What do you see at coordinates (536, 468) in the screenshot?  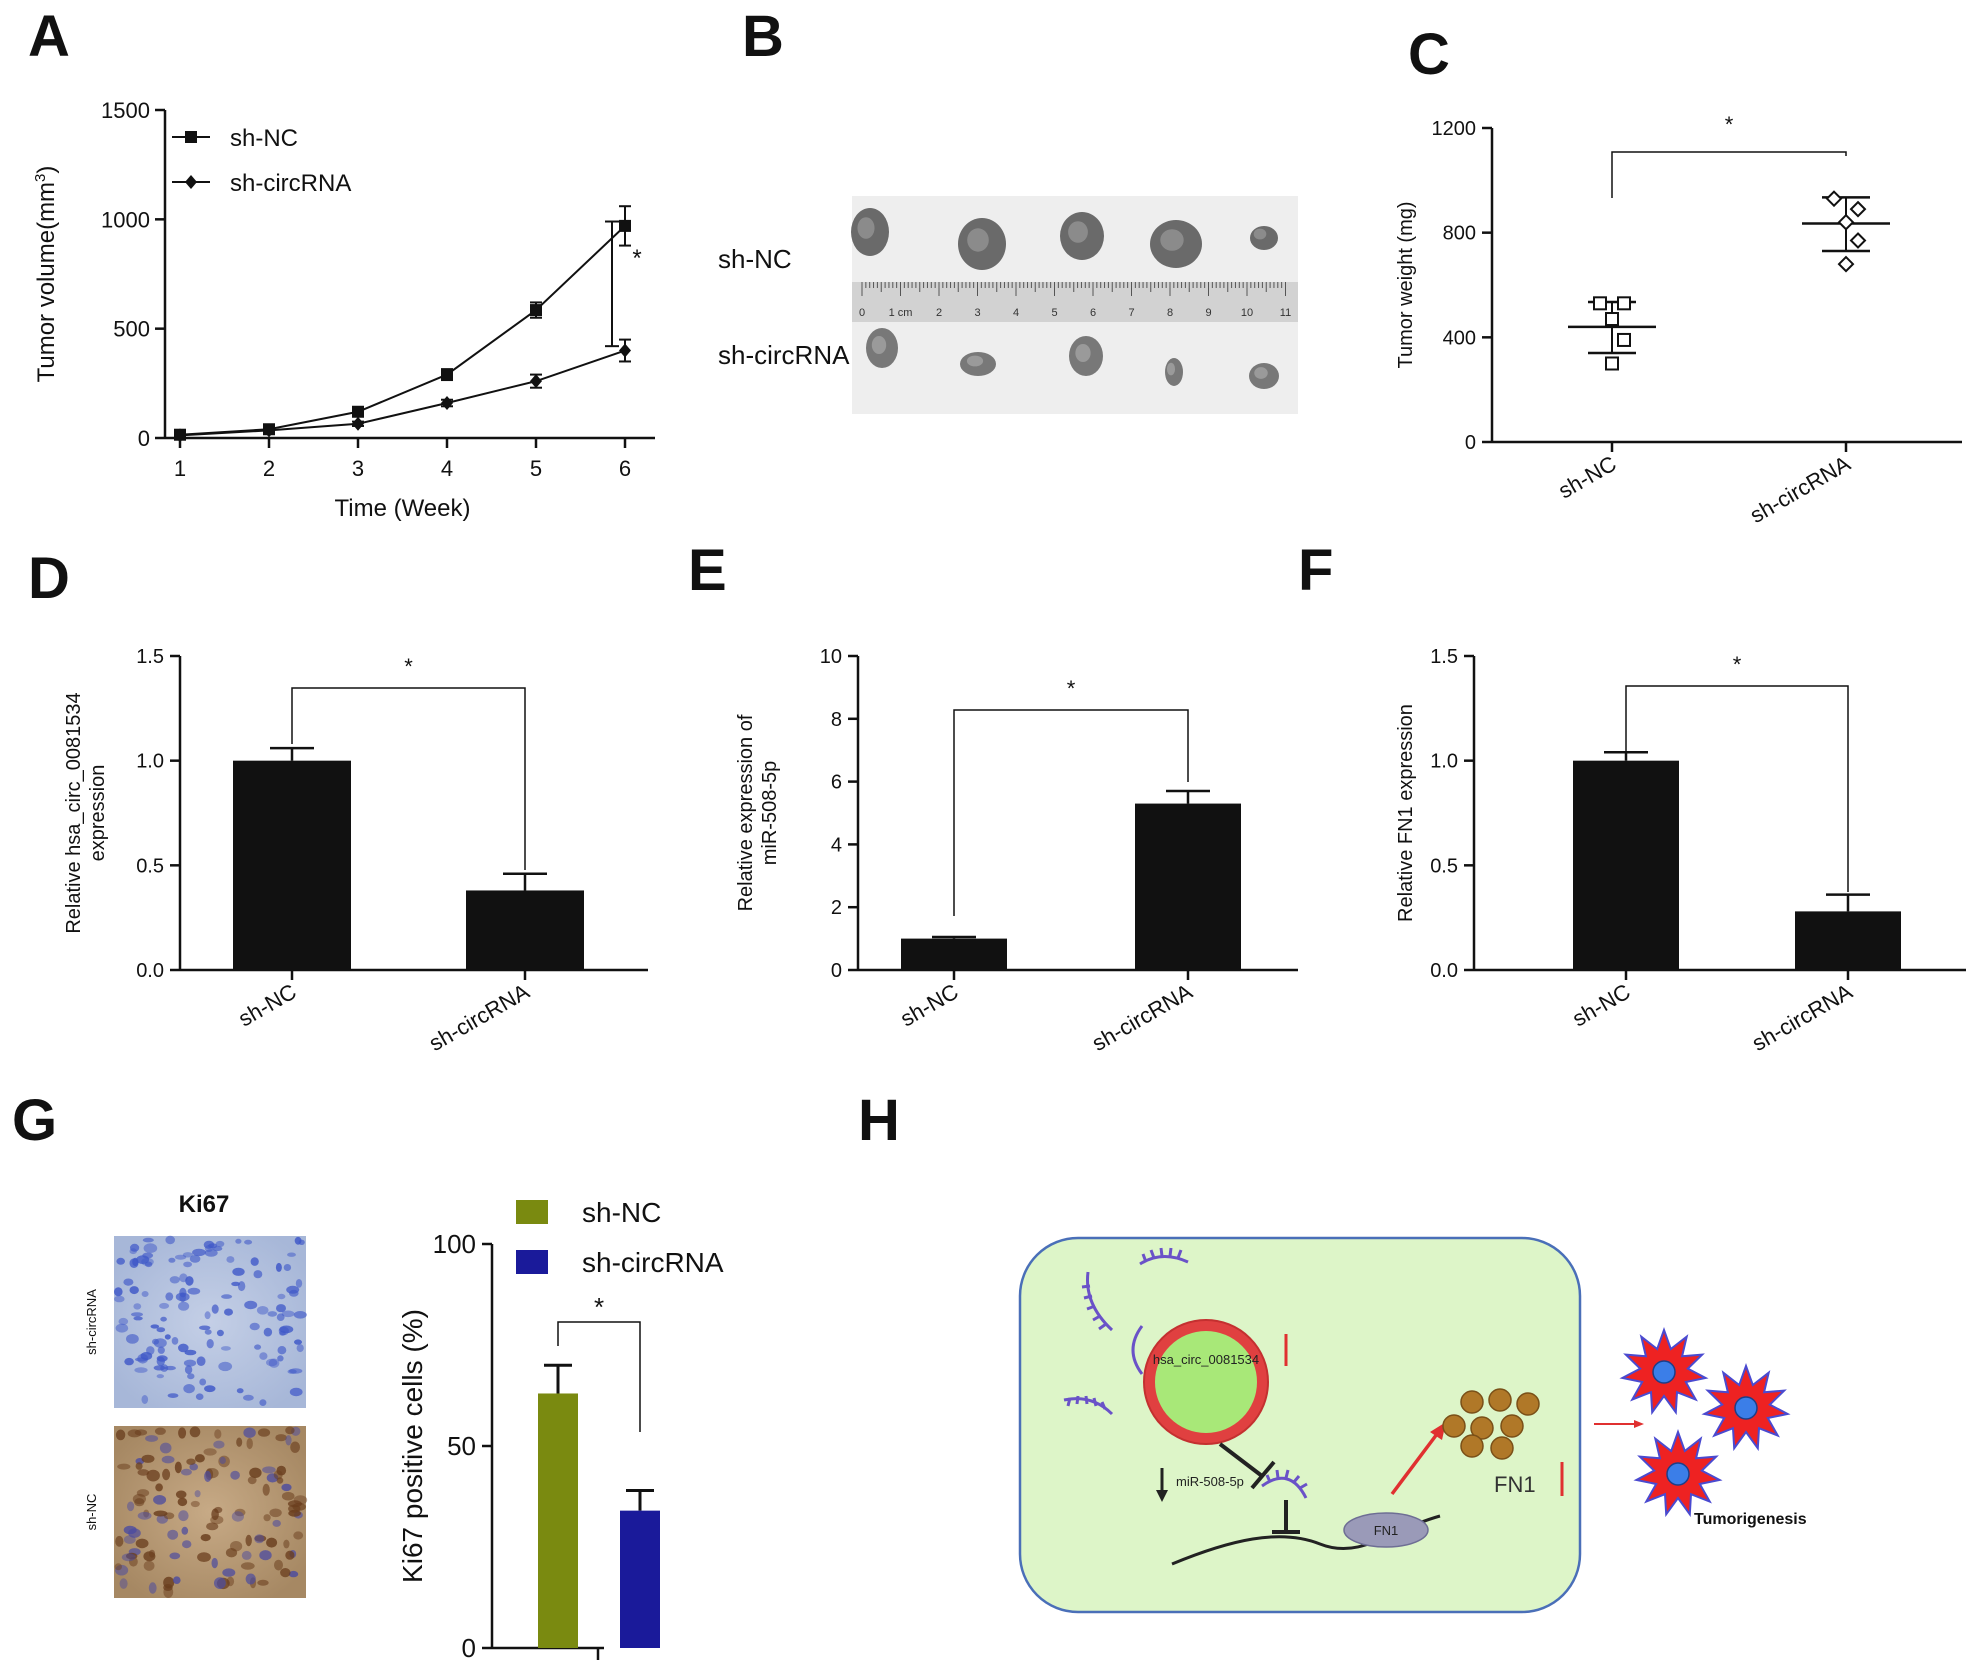 I see `x-tick-label: 5` at bounding box center [536, 468].